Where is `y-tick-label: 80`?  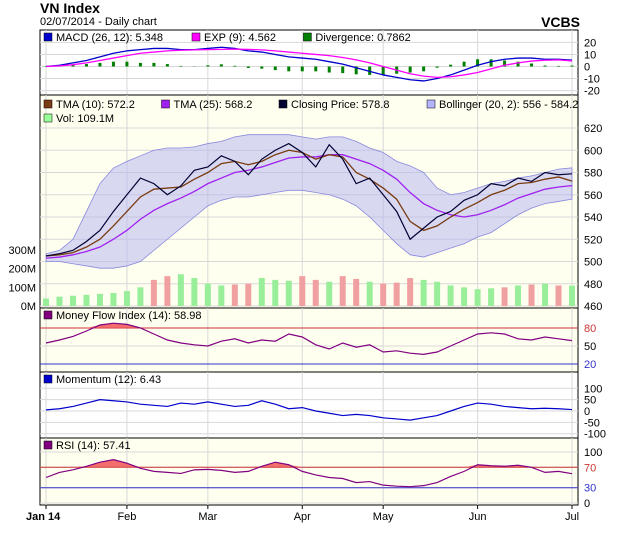 y-tick-label: 80 is located at coordinates (590, 329).